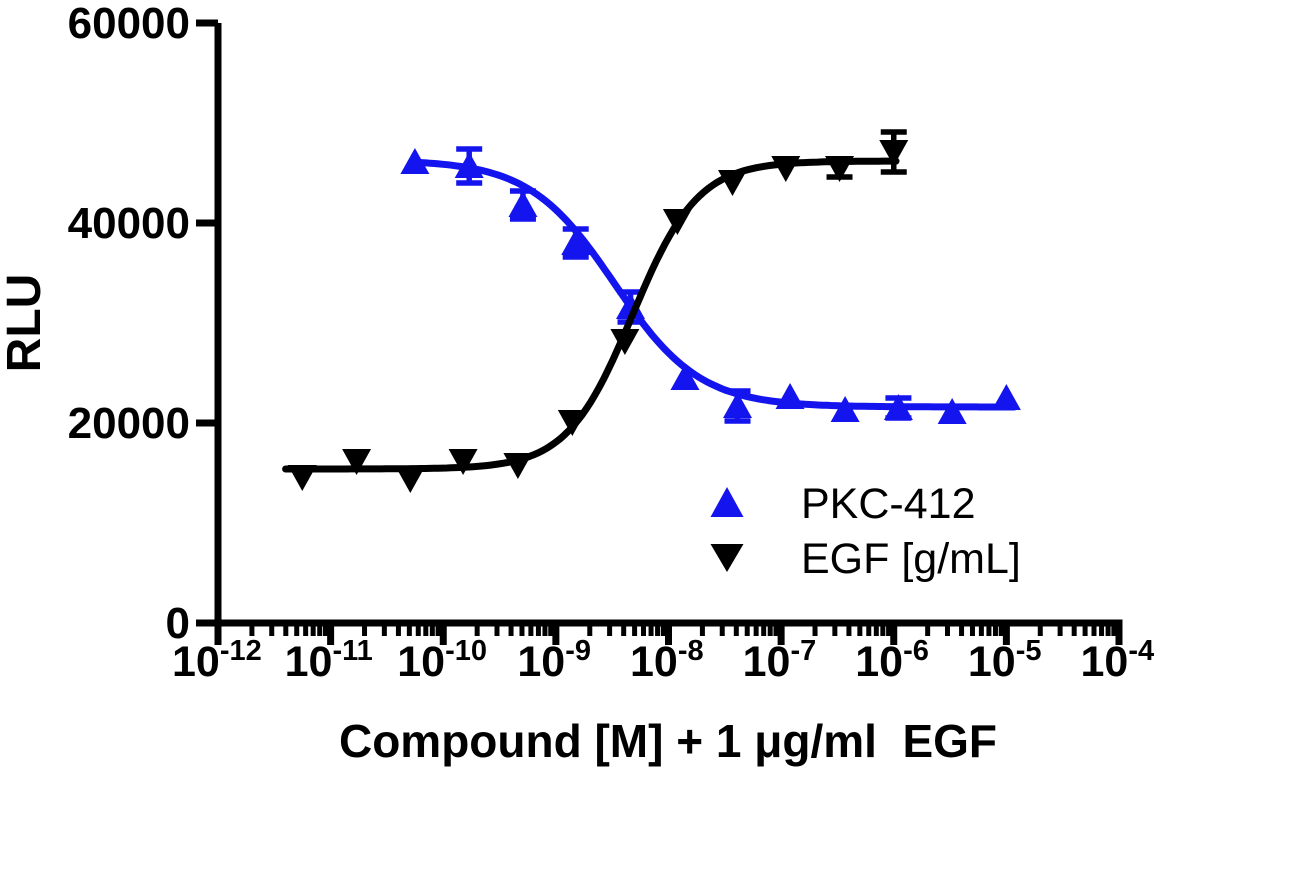 Image resolution: width=1299 pixels, height=876 pixels. What do you see at coordinates (911, 559) in the screenshot?
I see `legend-label-egf: EGF [g/mL]` at bounding box center [911, 559].